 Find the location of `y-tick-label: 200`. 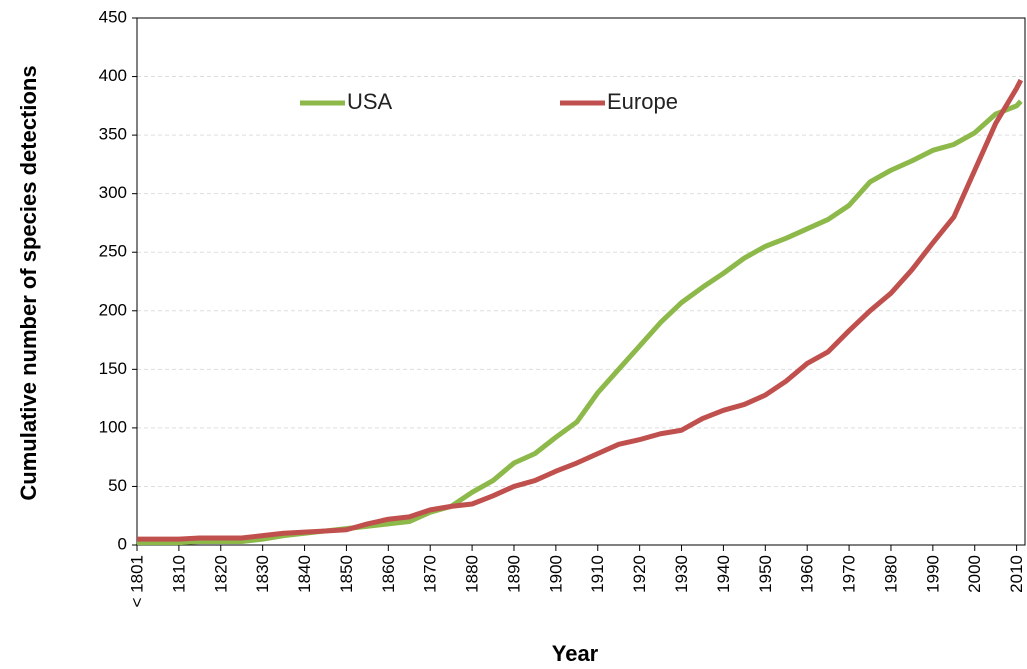

y-tick-label: 200 is located at coordinates (113, 309).